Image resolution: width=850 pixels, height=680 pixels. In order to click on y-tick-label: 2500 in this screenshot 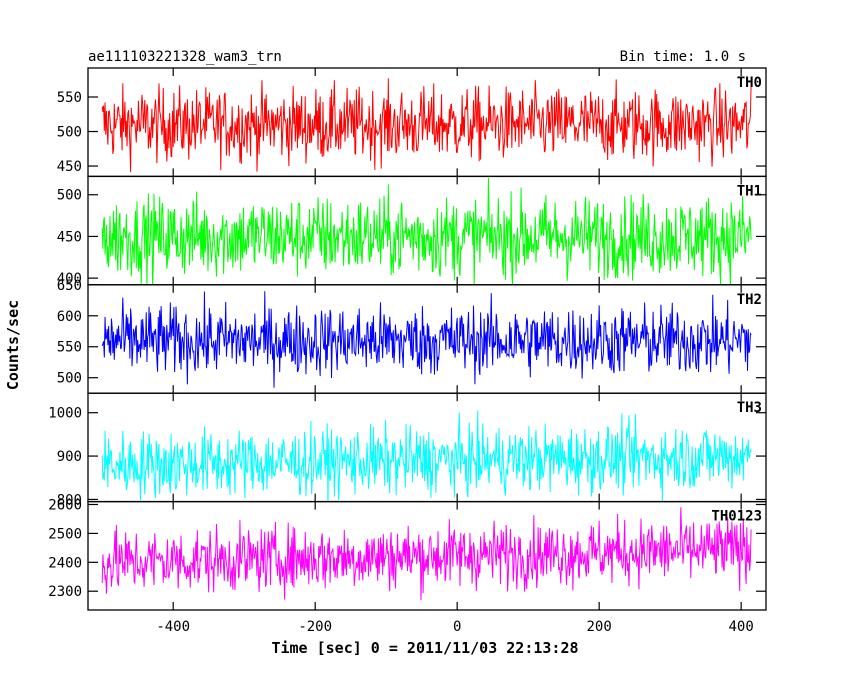, I will do `click(65, 534)`.